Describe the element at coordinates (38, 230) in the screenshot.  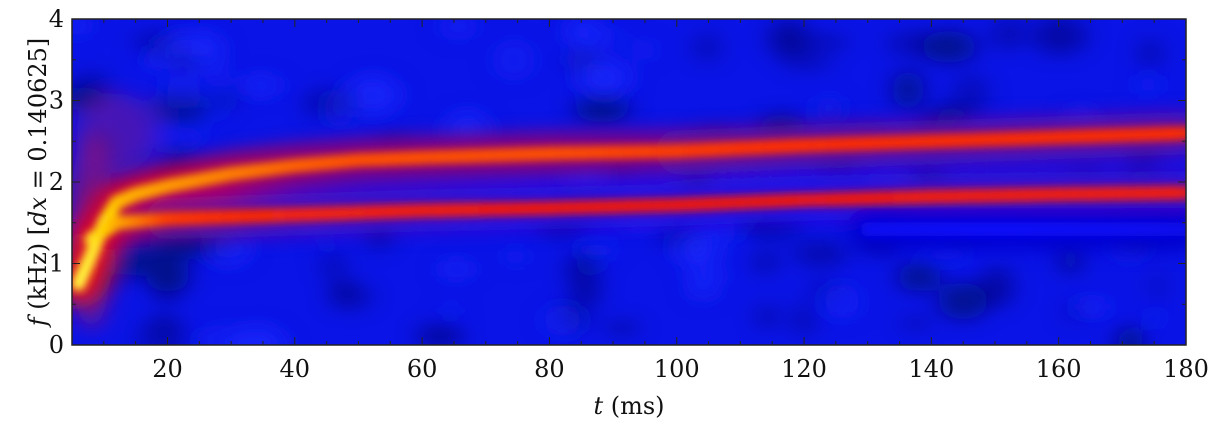
I see `y-axis-bracket-open: [` at that location.